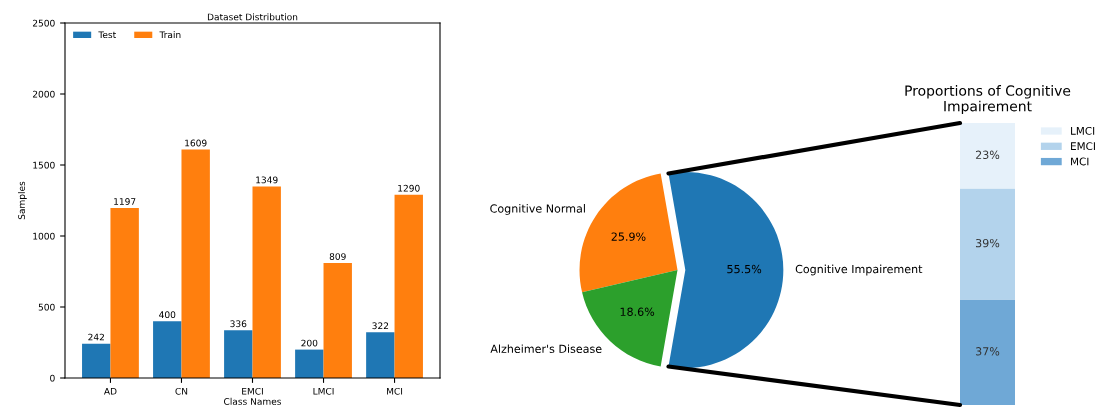 The width and height of the screenshot is (1115, 408). Describe the element at coordinates (987, 154) in the screenshot. I see `data-label: 23%` at that location.